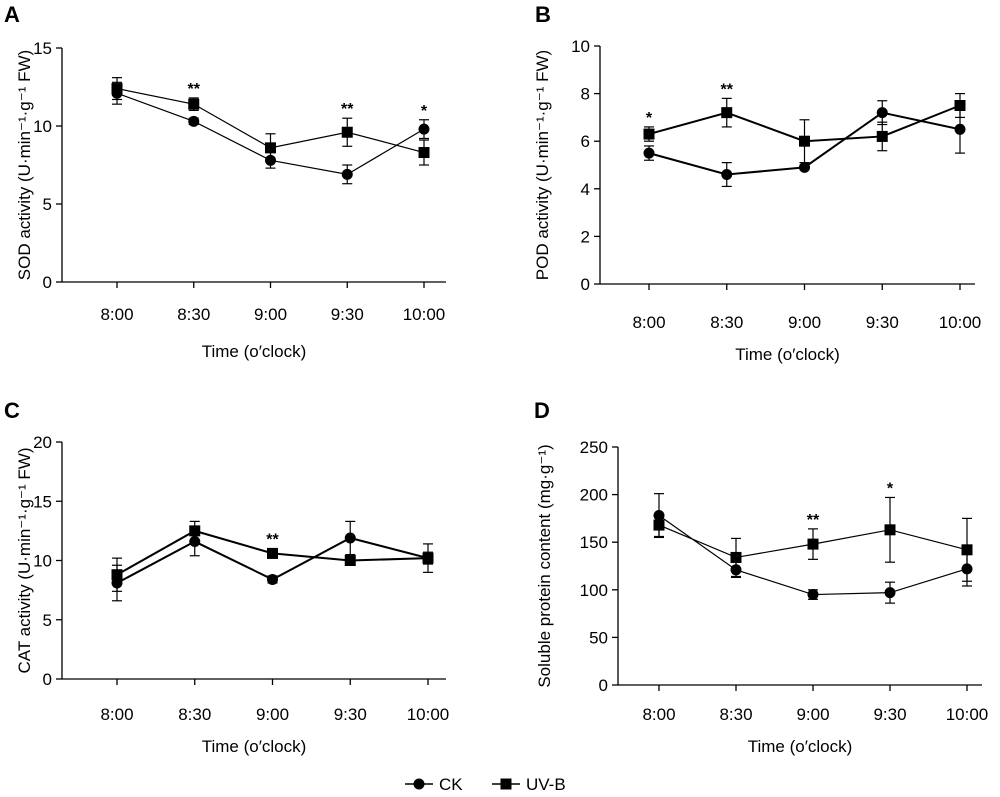  I want to click on panel-letter: B, so click(543, 14).